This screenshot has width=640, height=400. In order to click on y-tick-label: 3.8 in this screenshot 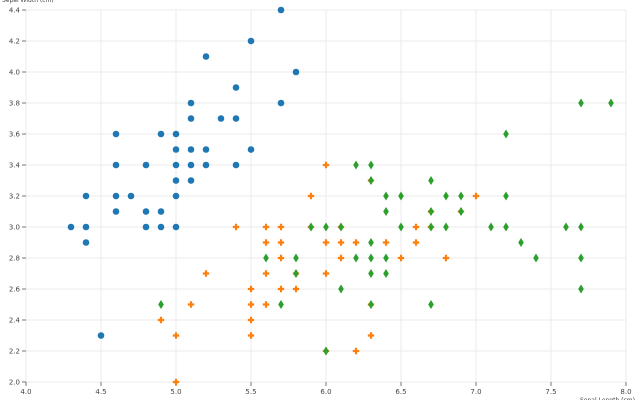, I will do `click(14, 104)`.